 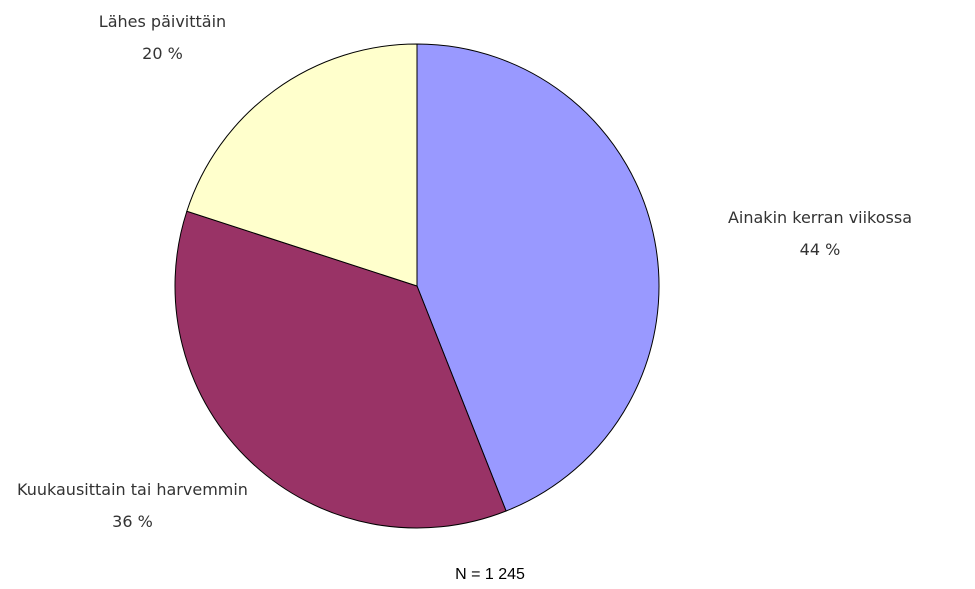 I want to click on slice-value-label: 44 %, so click(x=820, y=249).